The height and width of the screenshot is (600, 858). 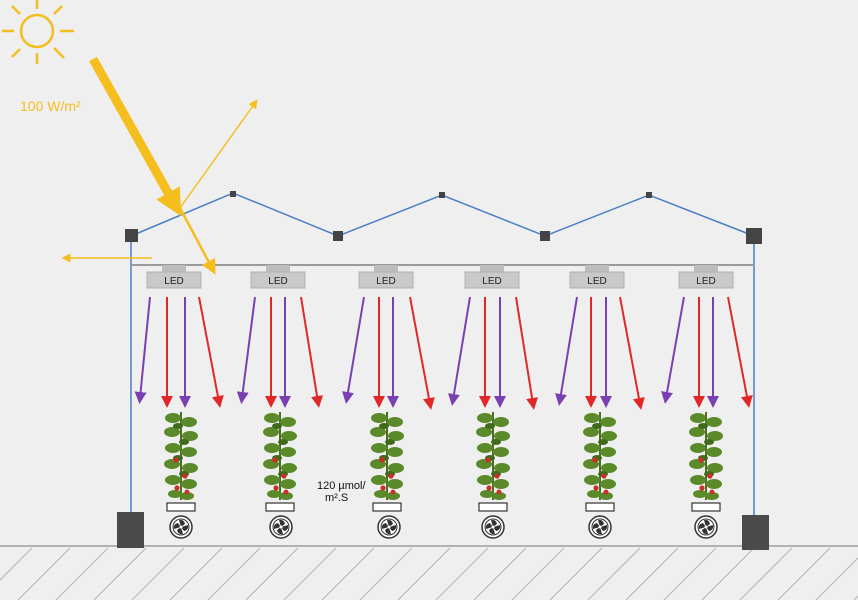 I want to click on sun-rays, so click(x=159, y=165).